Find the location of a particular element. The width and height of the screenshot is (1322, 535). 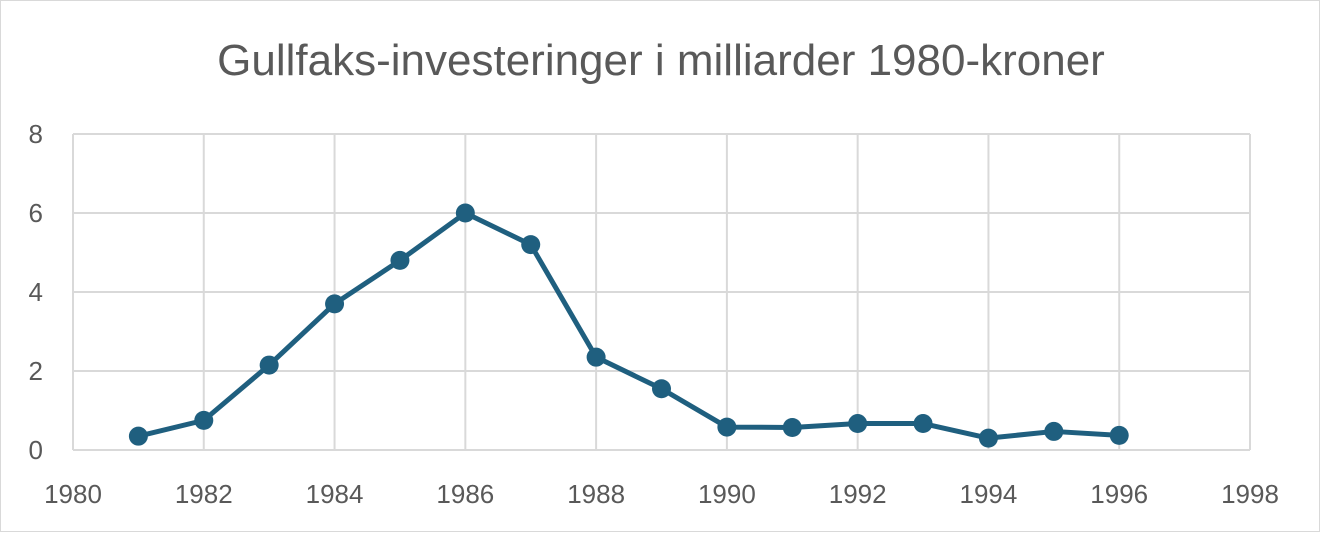

y-tick-label: 6 is located at coordinates (36, 213).